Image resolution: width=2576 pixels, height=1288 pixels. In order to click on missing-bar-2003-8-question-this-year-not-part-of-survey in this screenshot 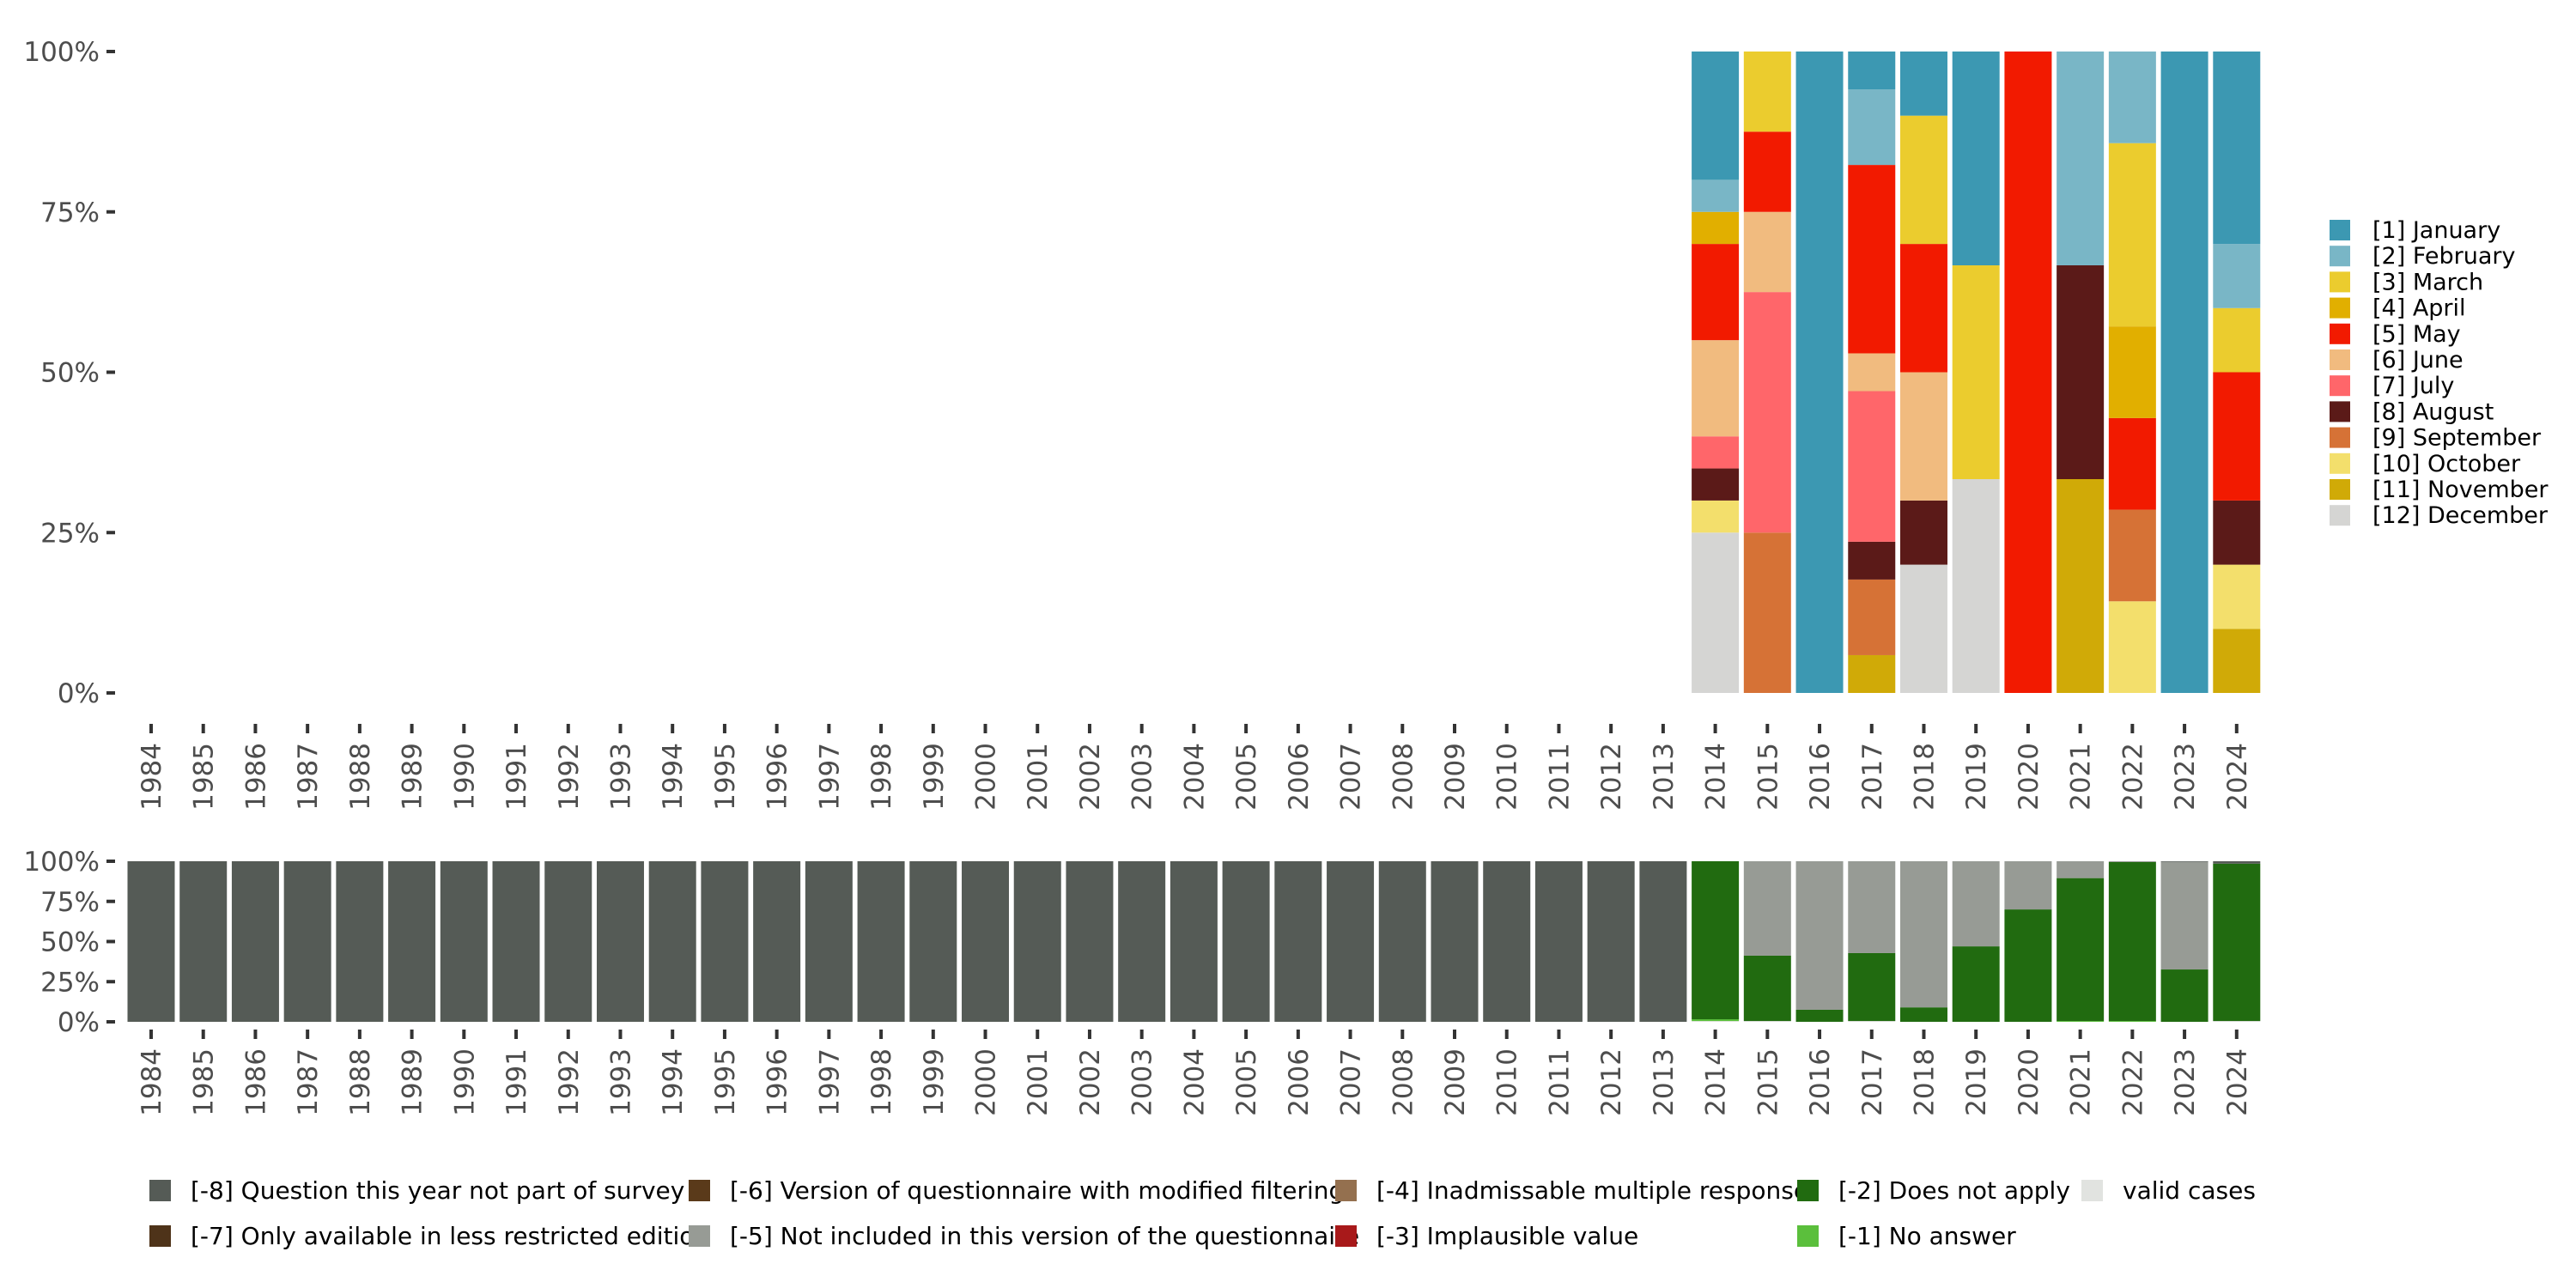, I will do `click(1142, 941)`.